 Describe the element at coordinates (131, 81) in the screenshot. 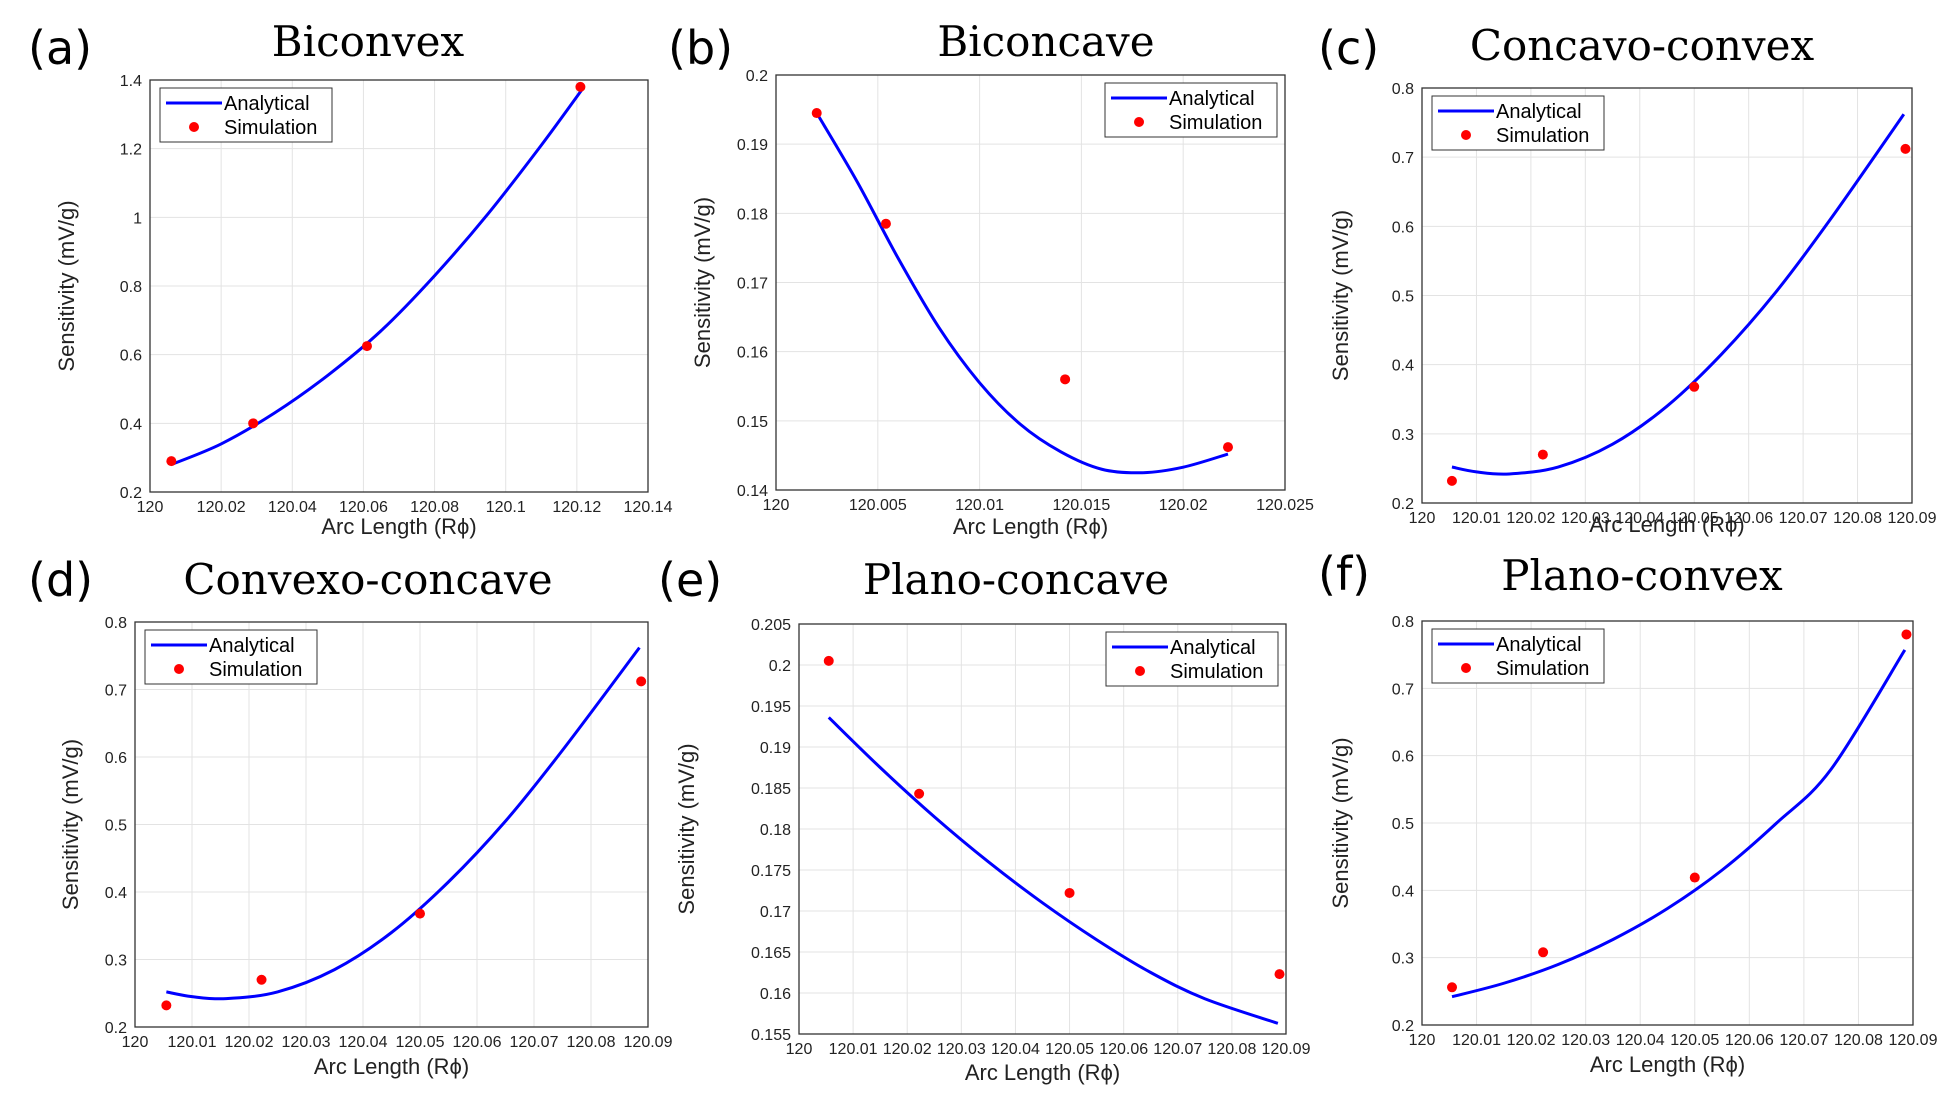

I see `y-tick-label: 1.4` at that location.